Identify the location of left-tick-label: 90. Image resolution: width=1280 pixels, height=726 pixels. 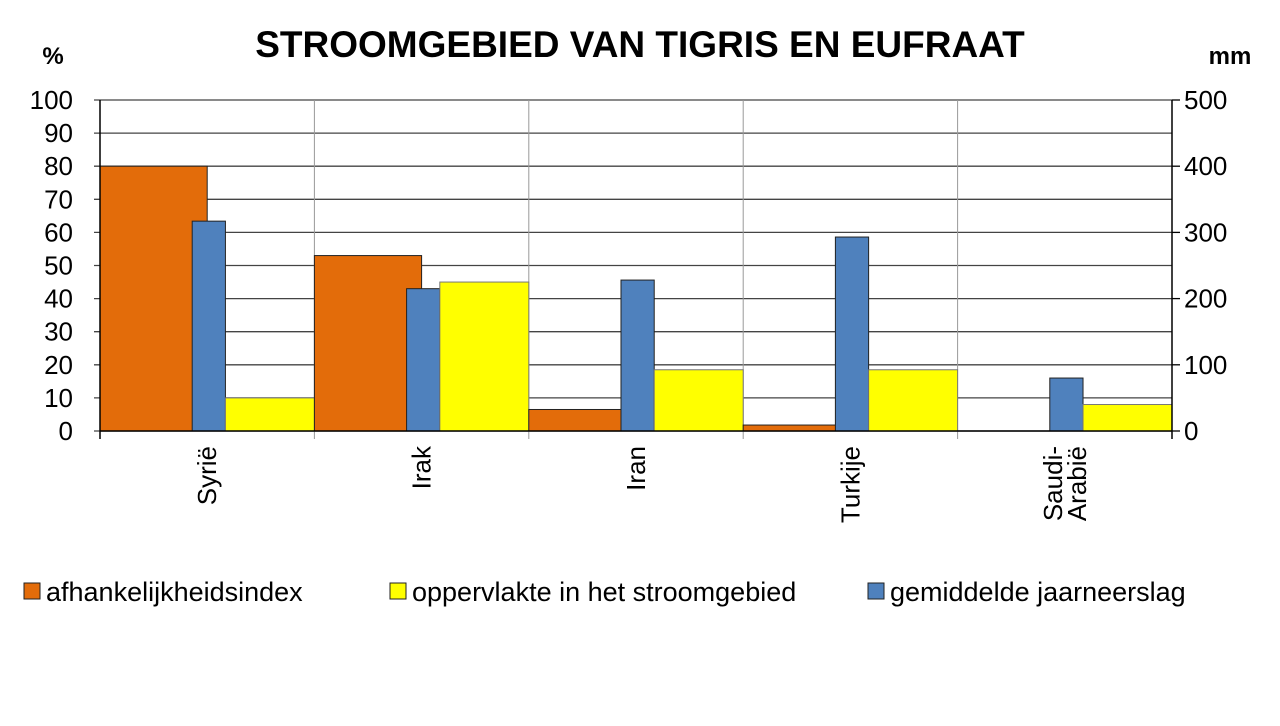
(58, 133).